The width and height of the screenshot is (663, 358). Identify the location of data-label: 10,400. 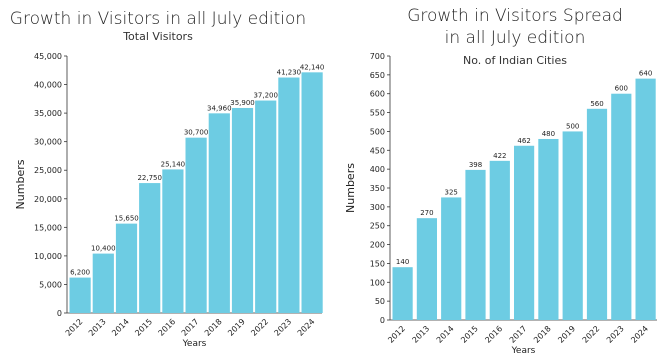
(103, 249).